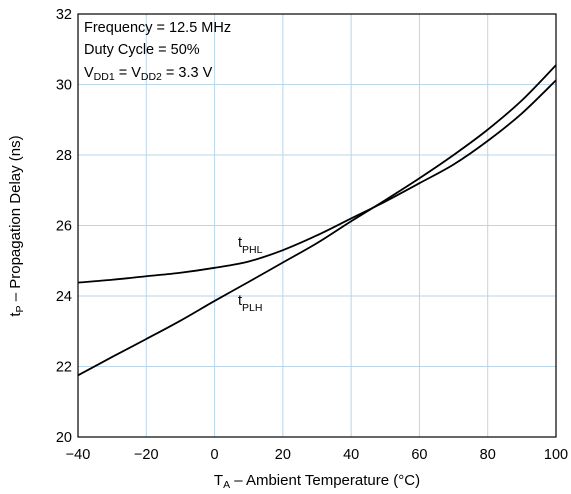 Image resolution: width=571 pixels, height=494 pixels. I want to click on y-tick-label: 24, so click(64, 297).